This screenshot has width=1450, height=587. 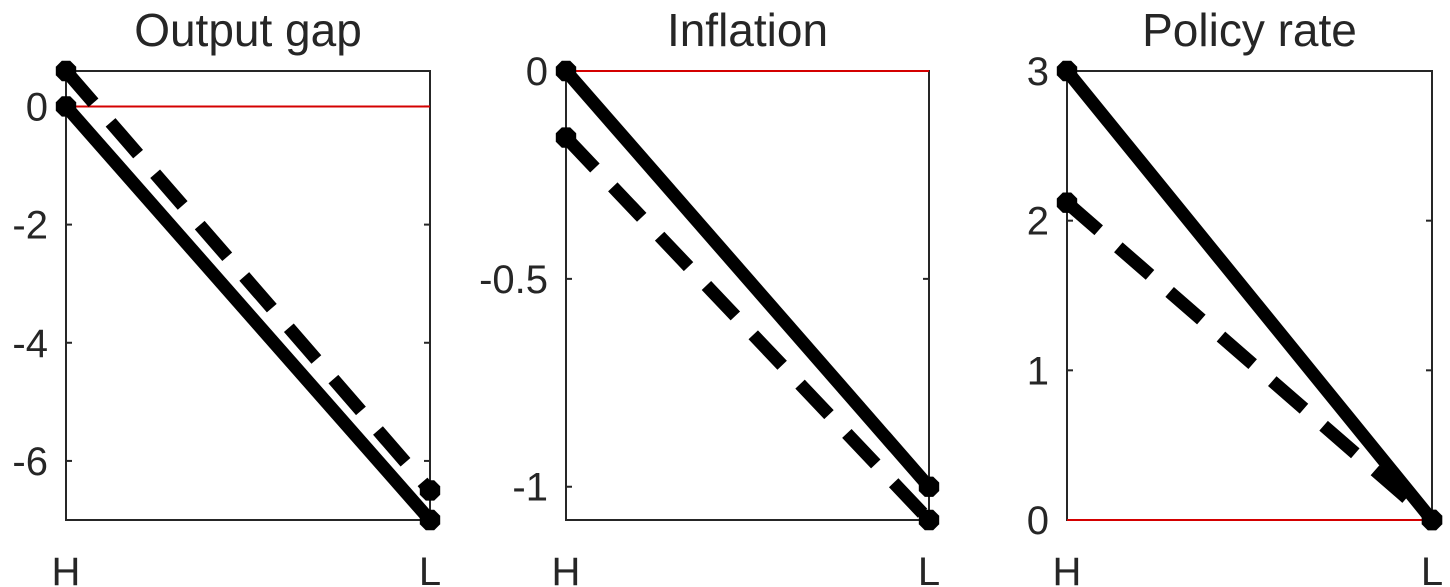 I want to click on y-tick-label: 2, so click(x=1038, y=222).